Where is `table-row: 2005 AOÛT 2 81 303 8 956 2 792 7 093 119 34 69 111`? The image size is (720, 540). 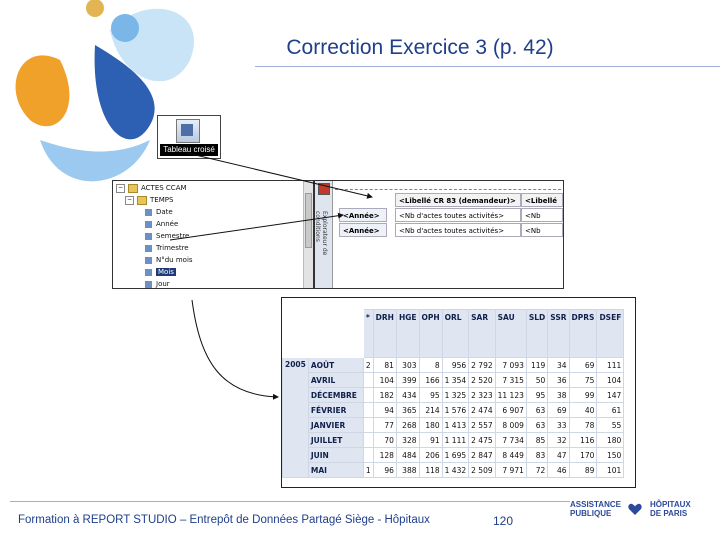 table-row: 2005 AOÛT 2 81 303 8 956 2 792 7 093 119 34 69 111 is located at coordinates (453, 417).